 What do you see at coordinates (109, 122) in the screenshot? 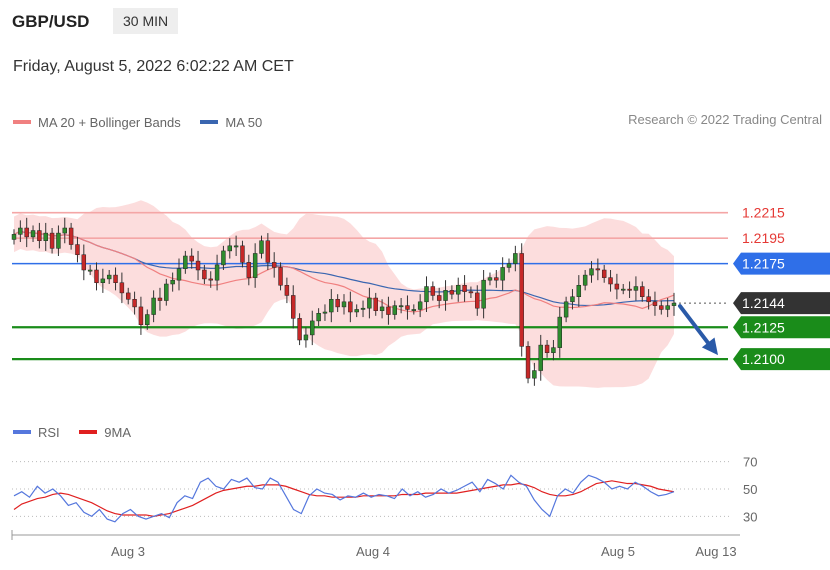
I see `legend-label-ma20: MA 20 + Bollinger Bands` at bounding box center [109, 122].